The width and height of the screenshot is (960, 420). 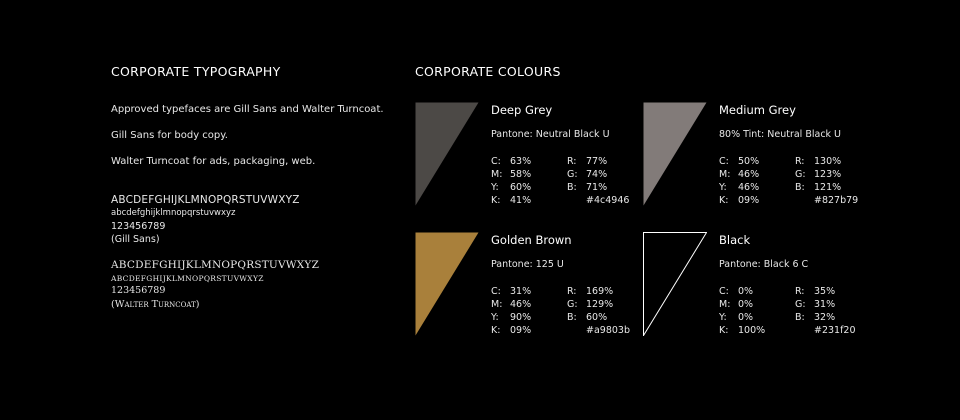 What do you see at coordinates (787, 317) in the screenshot?
I see `colour-value-row: Y: 0% B: 32%` at bounding box center [787, 317].